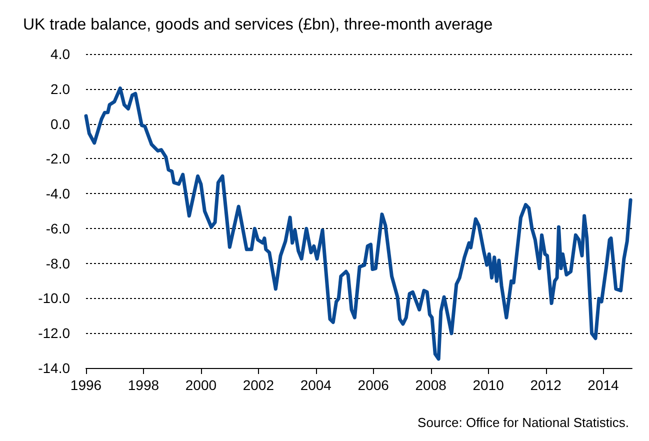  I want to click on x-tick-label: 2004, so click(316, 385).